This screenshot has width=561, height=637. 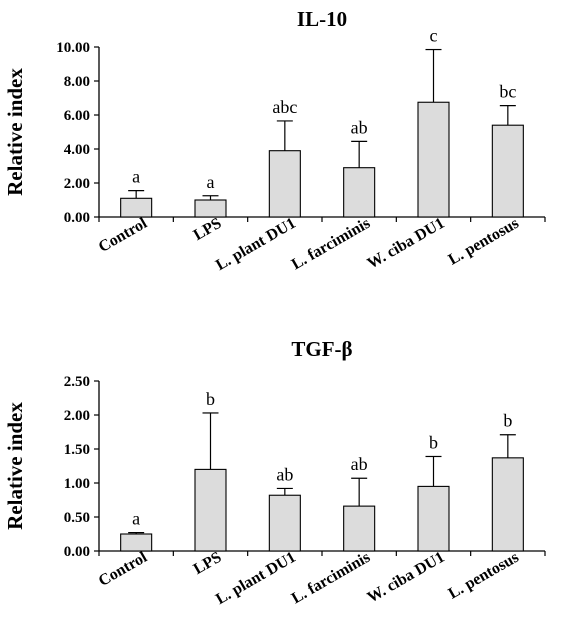 What do you see at coordinates (256, 244) in the screenshot?
I see `chart1-category-label: L. plant DU1` at bounding box center [256, 244].